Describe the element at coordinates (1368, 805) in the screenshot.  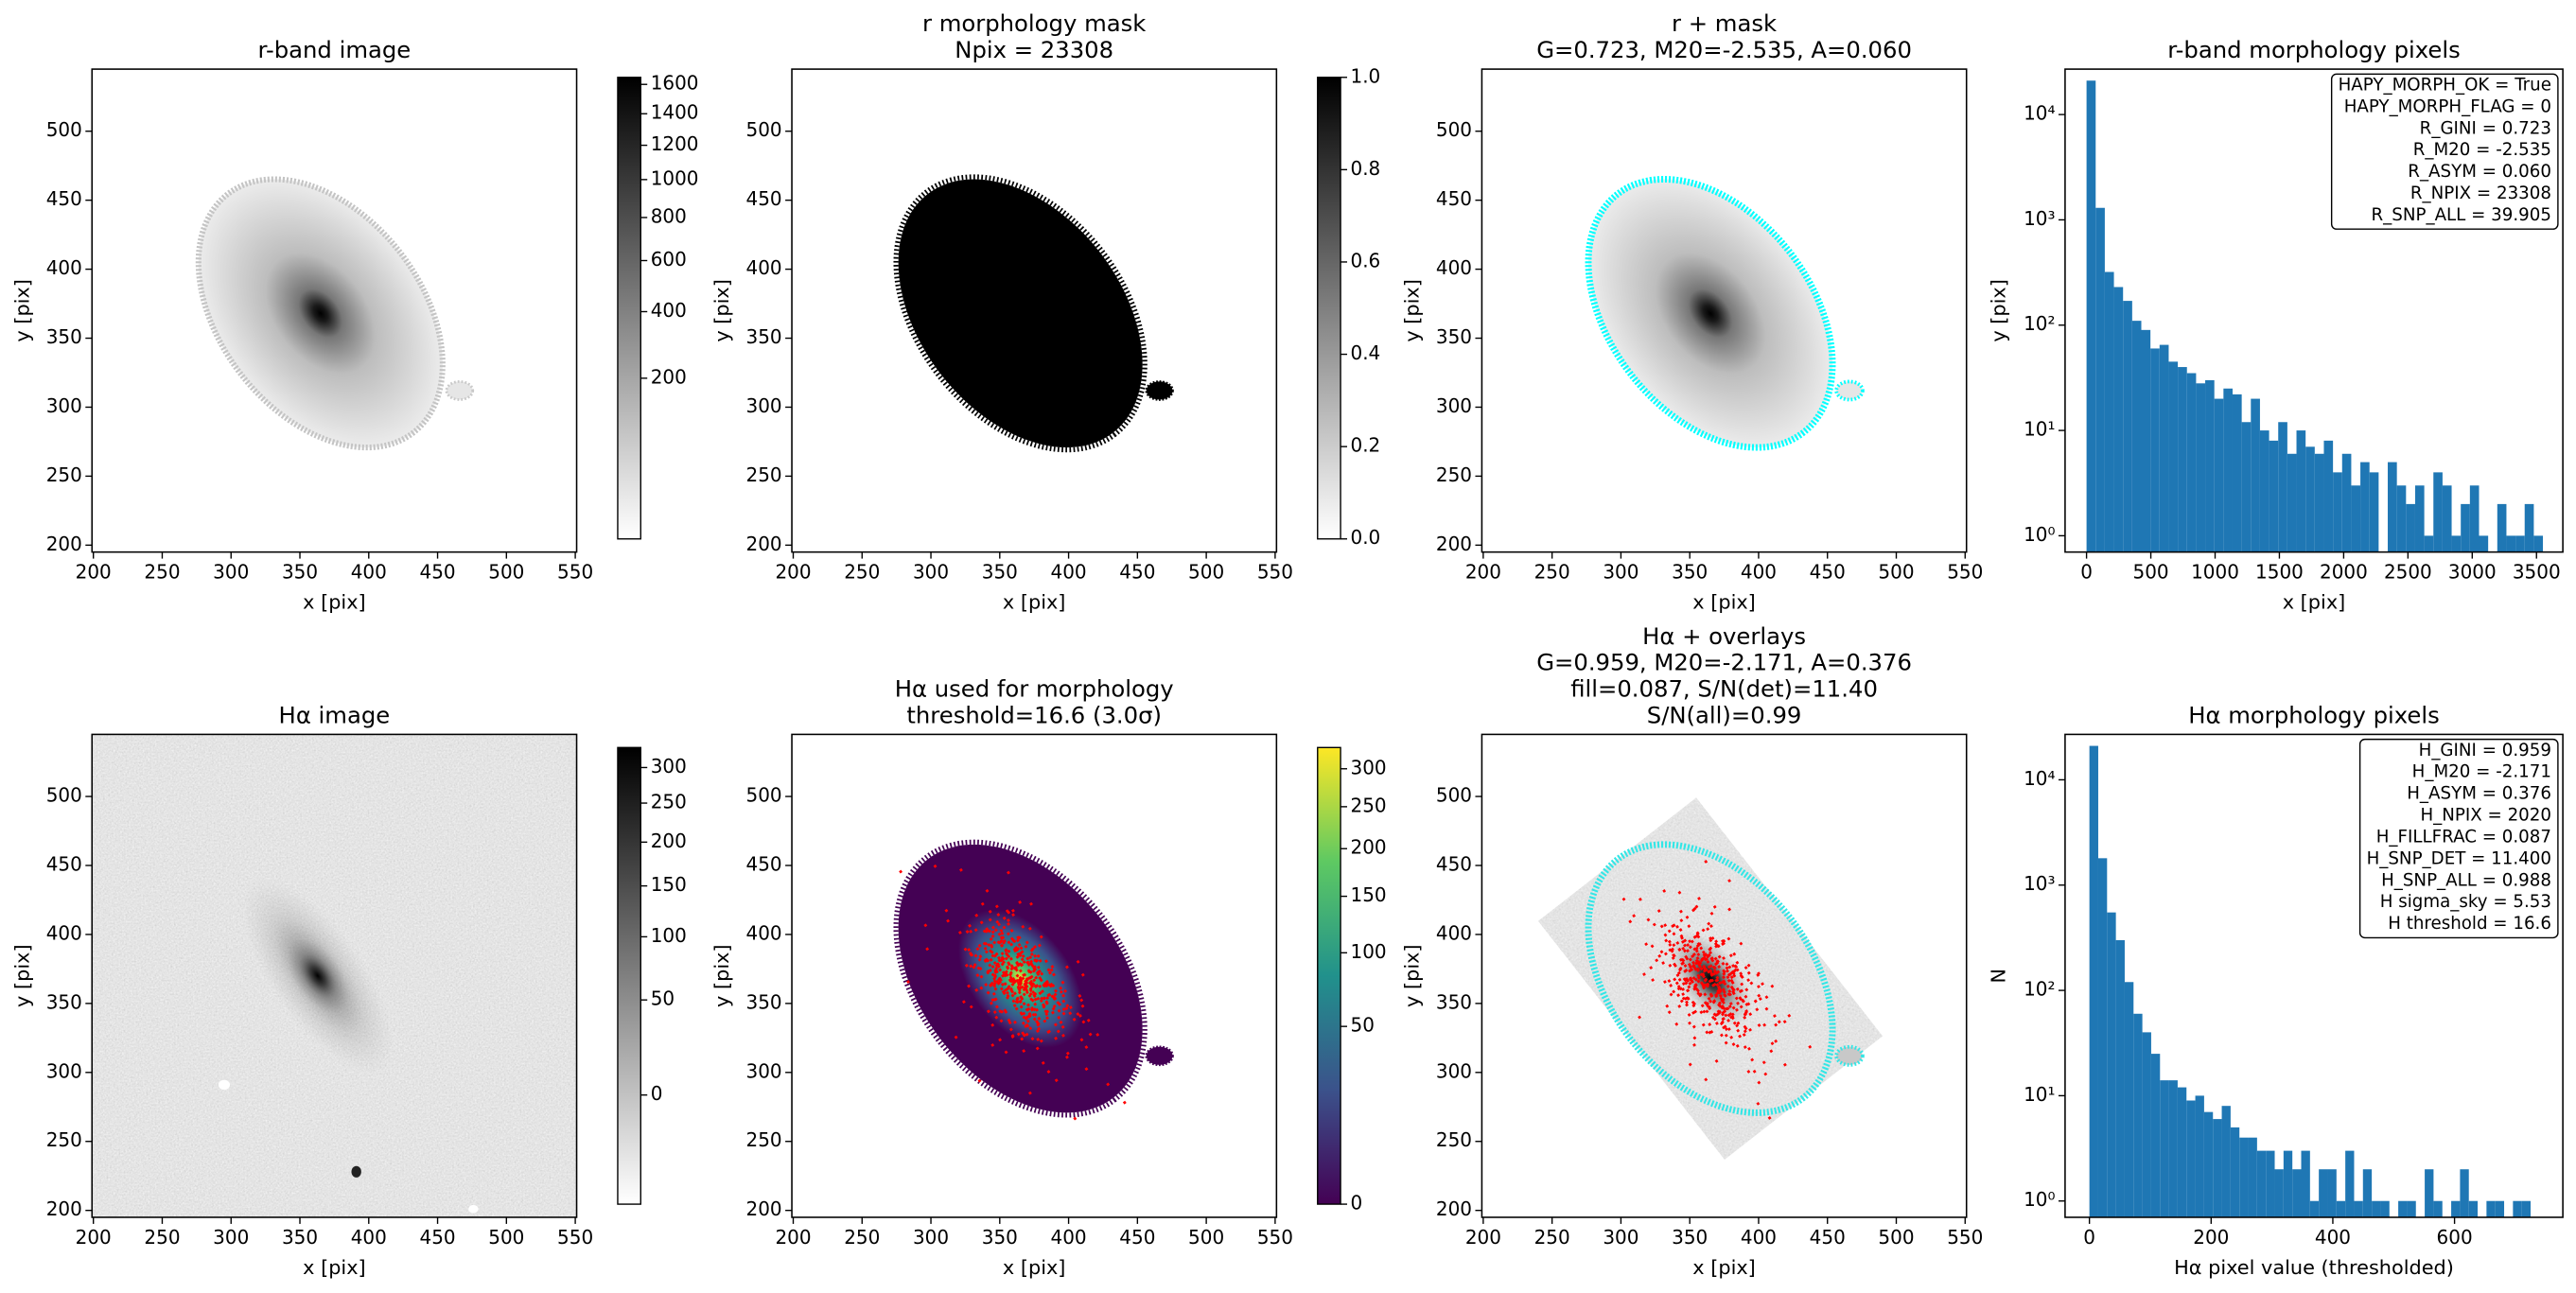
I see `colorbar-tick-label: 250` at that location.